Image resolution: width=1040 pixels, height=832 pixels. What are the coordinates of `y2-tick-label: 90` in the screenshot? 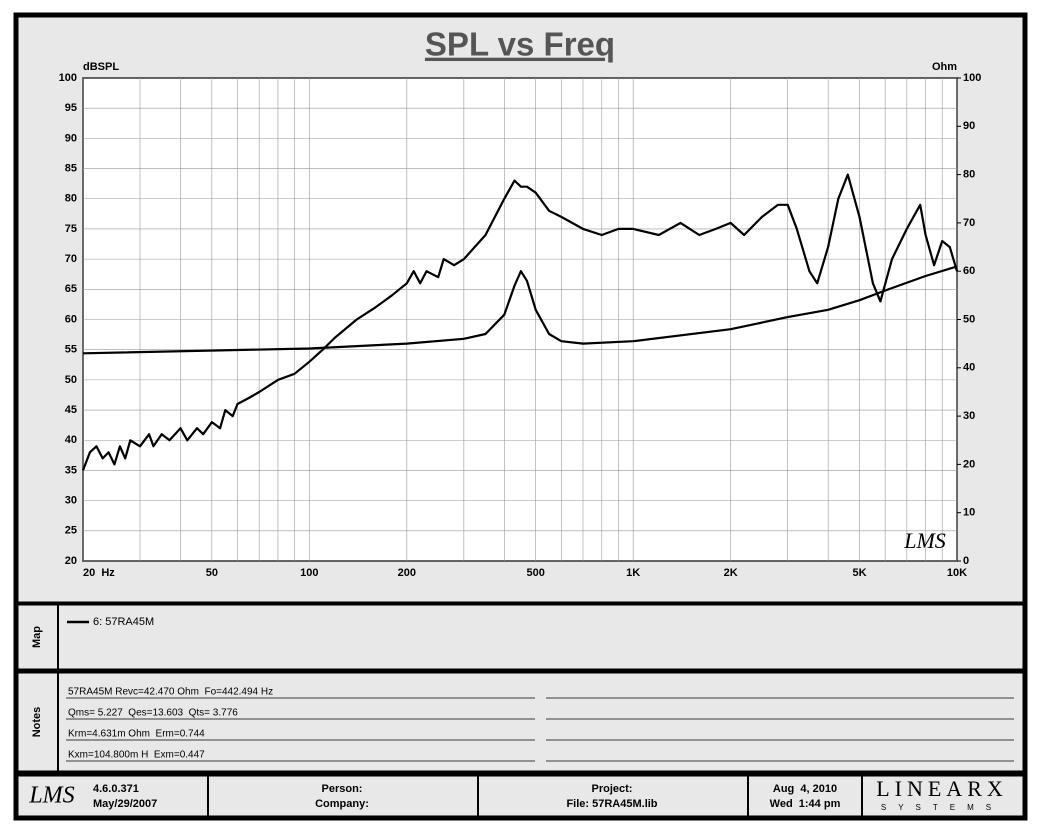 It's located at (969, 126).